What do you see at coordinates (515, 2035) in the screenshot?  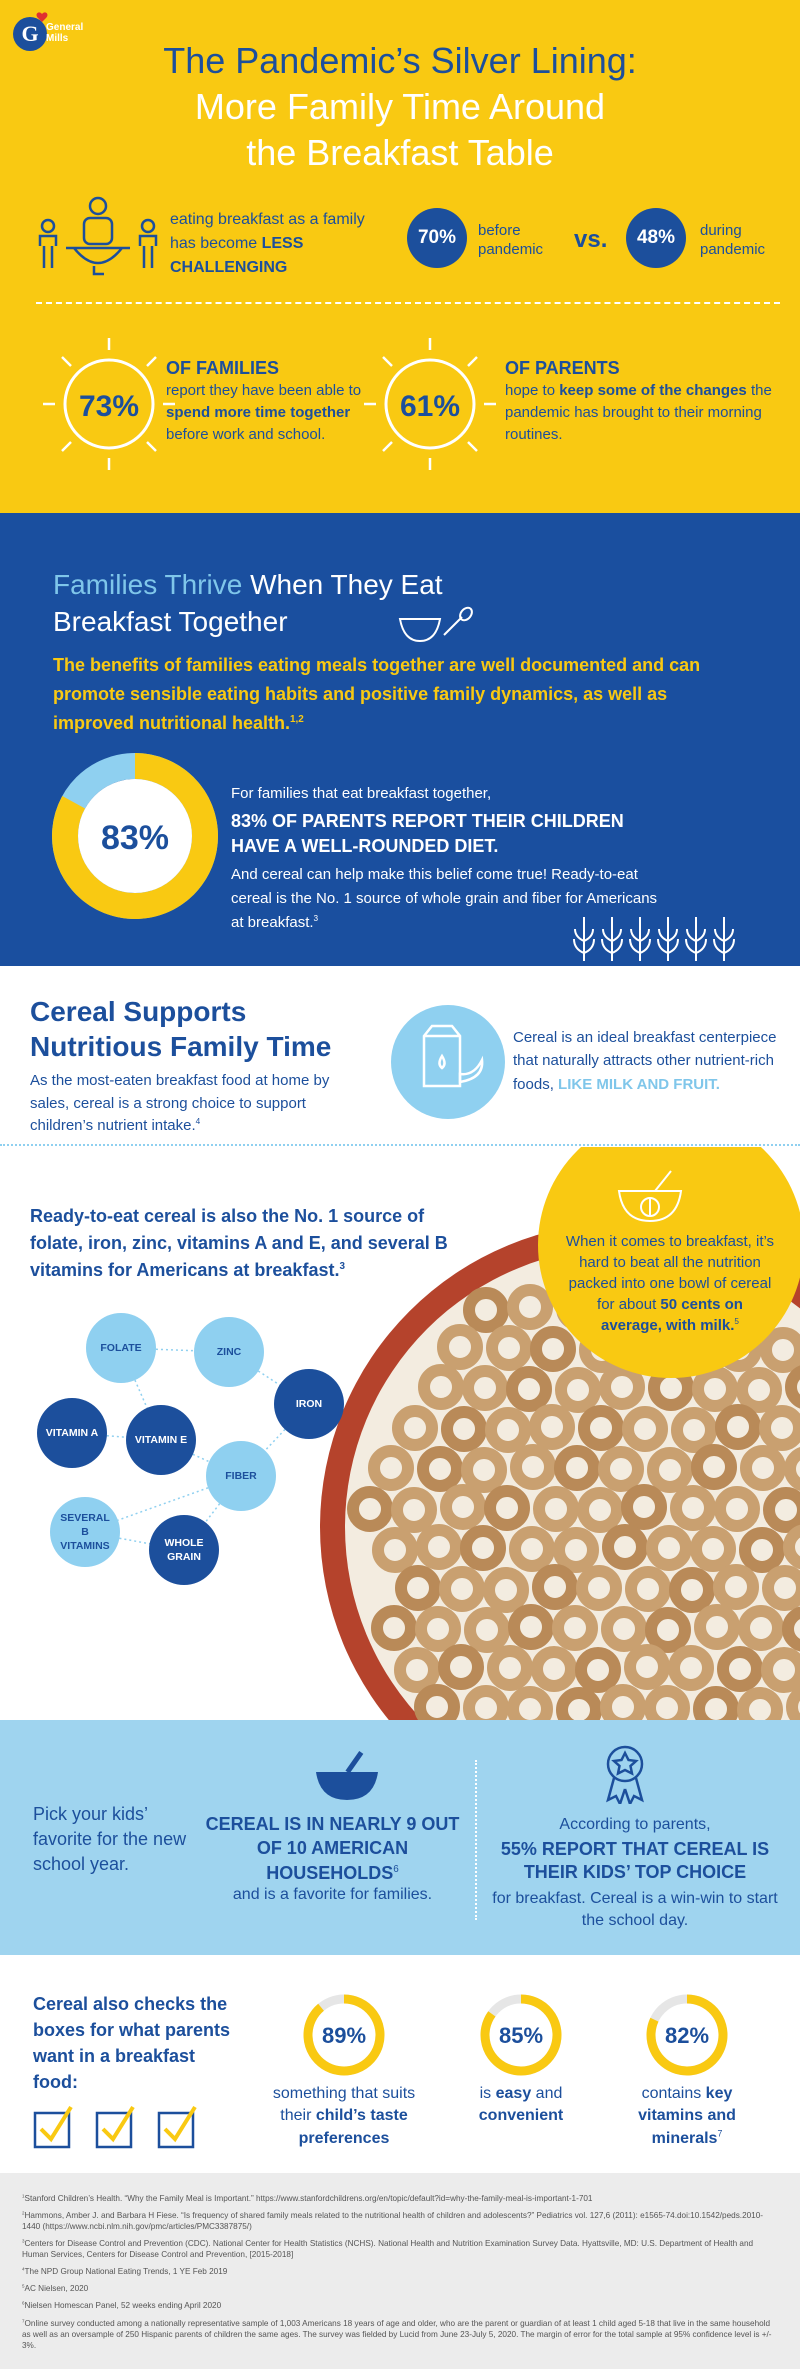 I see `ring-group: 89% 85% 82%` at bounding box center [515, 2035].